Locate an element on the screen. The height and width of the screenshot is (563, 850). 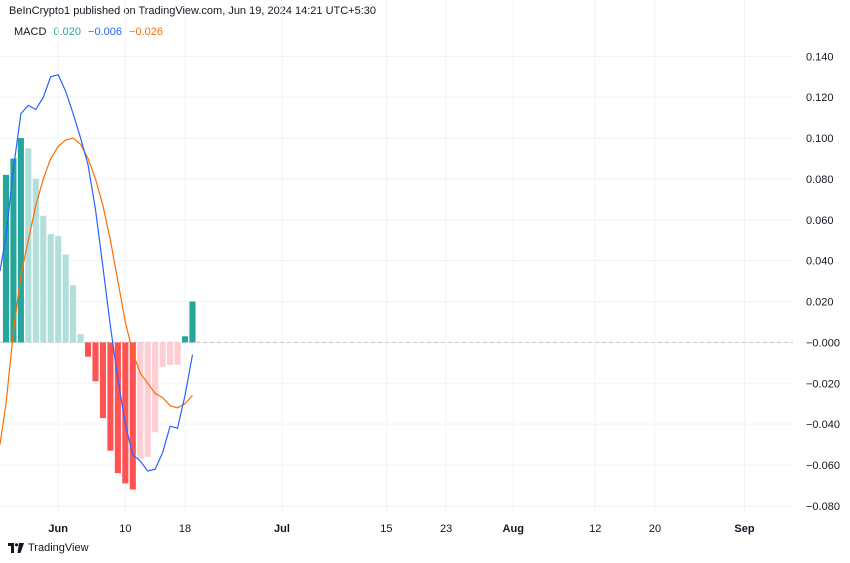
y-tick-label: −0.020 is located at coordinates (823, 384).